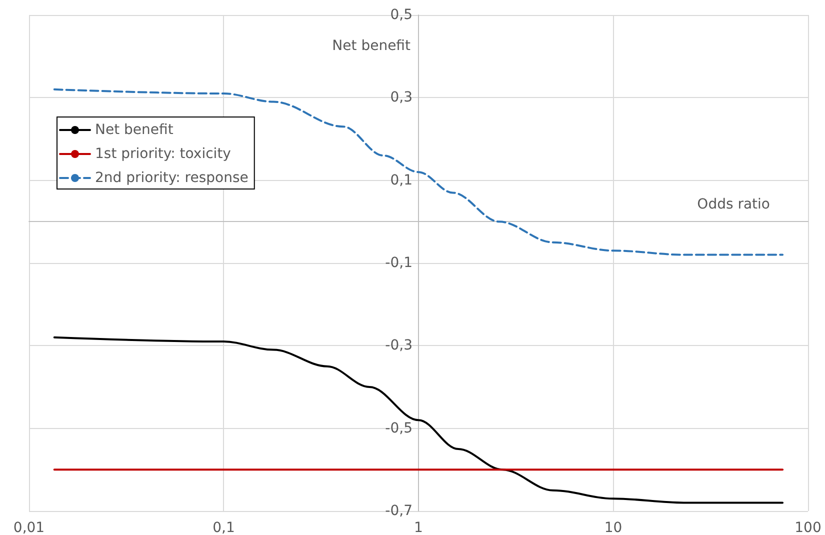  Describe the element at coordinates (398, 511) in the screenshot. I see `y-tick-label: -0,7` at that location.